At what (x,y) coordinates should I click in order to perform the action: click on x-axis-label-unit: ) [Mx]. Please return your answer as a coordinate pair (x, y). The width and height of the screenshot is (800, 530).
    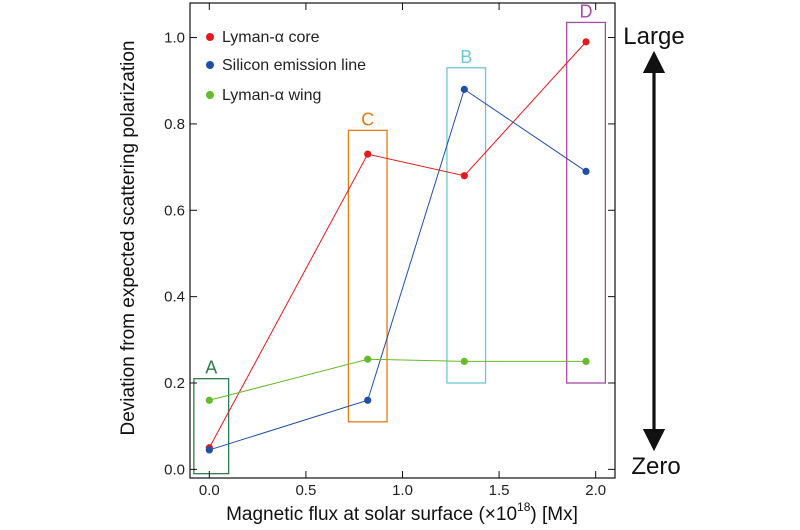
    Looking at the image, I should click on (554, 514).